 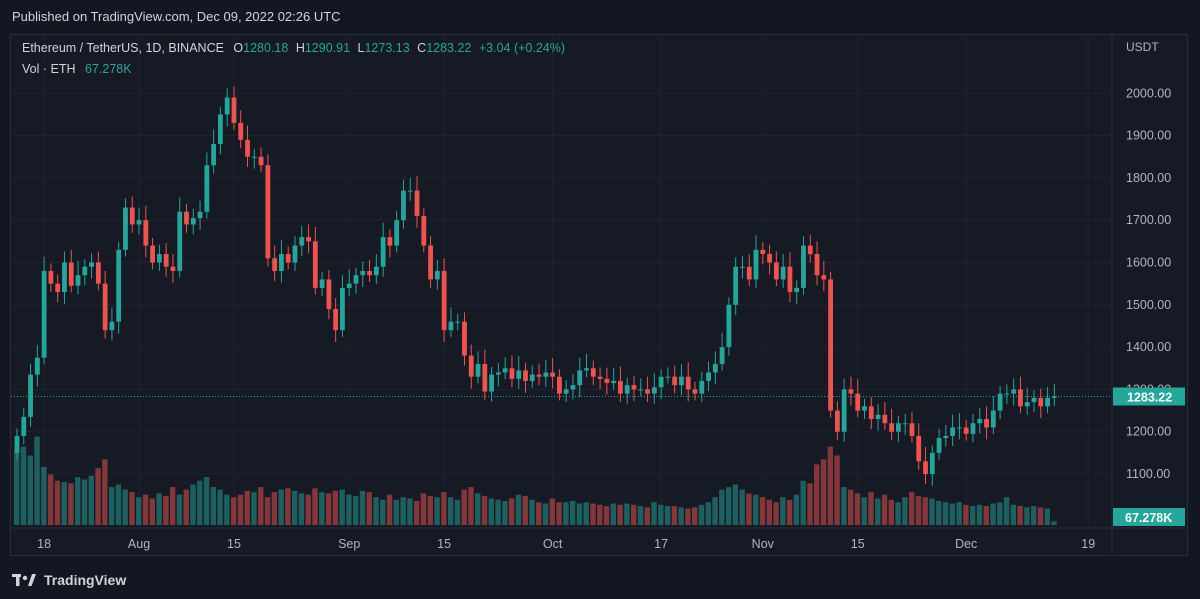 What do you see at coordinates (24, 580) in the screenshot?
I see `tradingview-logo-icon` at bounding box center [24, 580].